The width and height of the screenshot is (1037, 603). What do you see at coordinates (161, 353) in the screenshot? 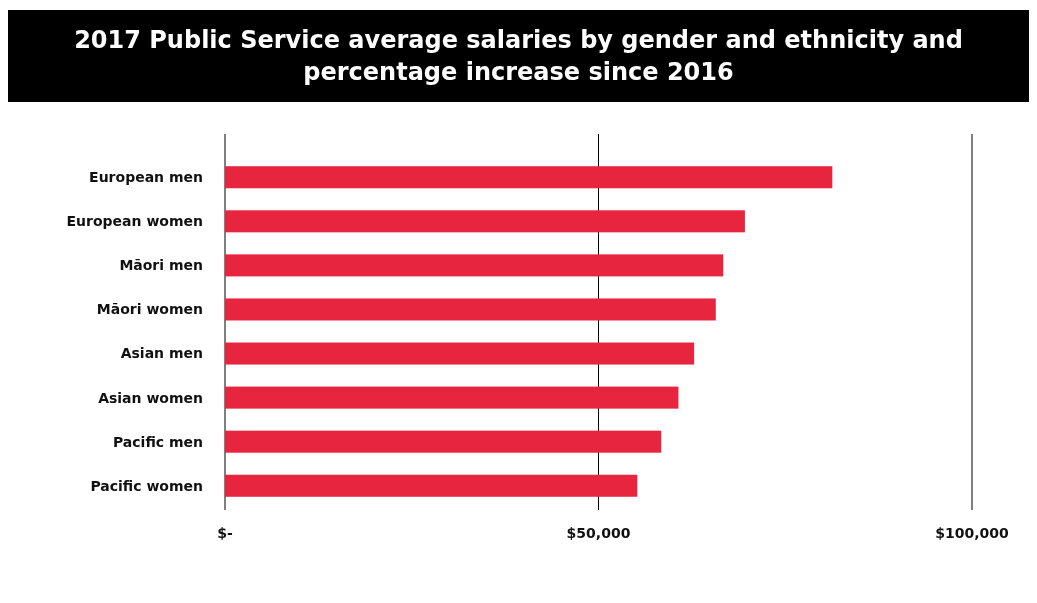
I see `y-tick-label: Asian men` at bounding box center [161, 353].